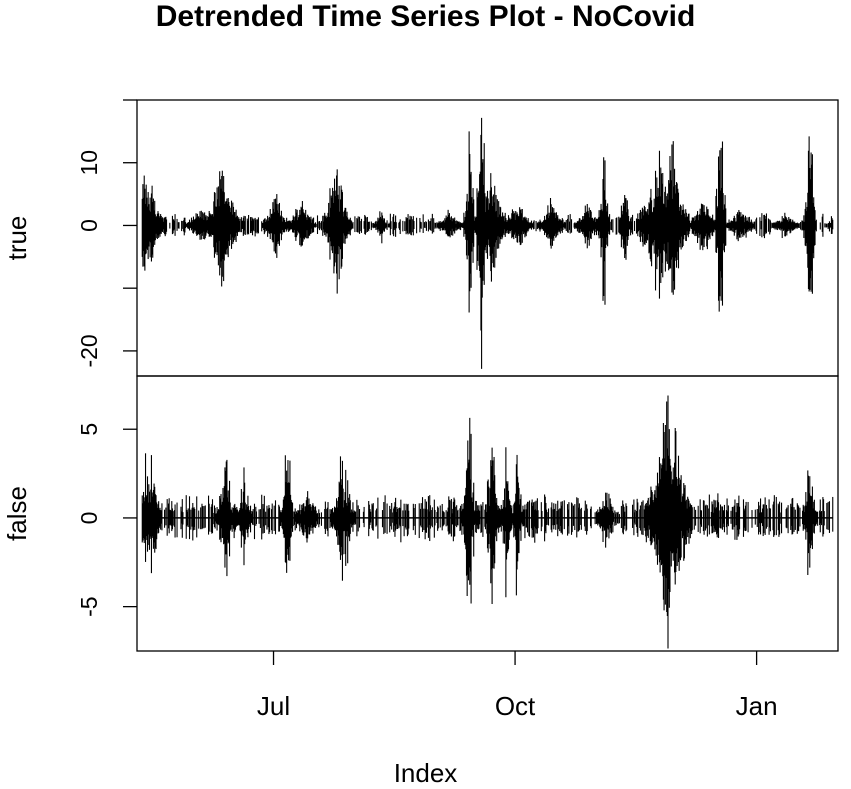 This screenshot has width=851, height=789. I want to click on y-axis-label-false: false, so click(17, 513).